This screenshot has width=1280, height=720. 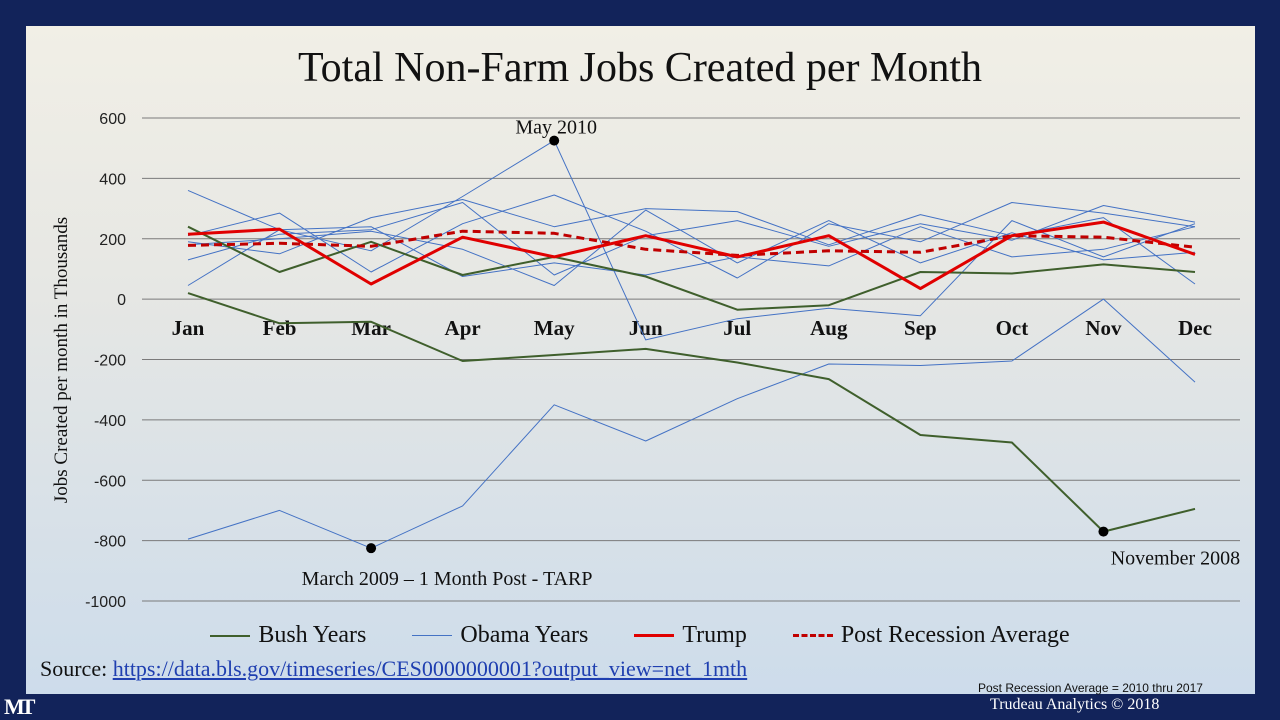 I want to click on annotation-label: March 2009 – 1 Month Post - TARP, so click(x=447, y=579).